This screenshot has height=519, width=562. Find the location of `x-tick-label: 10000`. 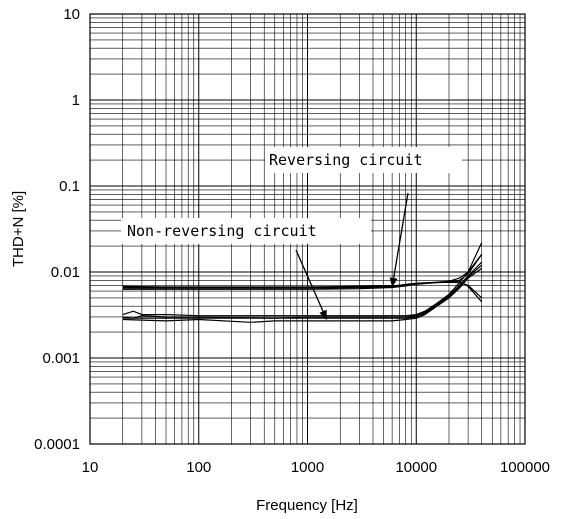

x-tick-label: 10000 is located at coordinates (416, 467).